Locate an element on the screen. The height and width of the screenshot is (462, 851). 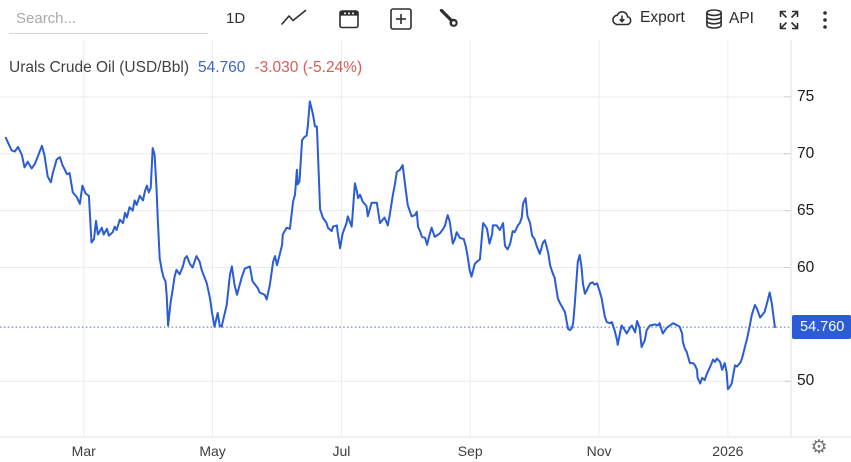
y-axis-label: 75 is located at coordinates (806, 96).